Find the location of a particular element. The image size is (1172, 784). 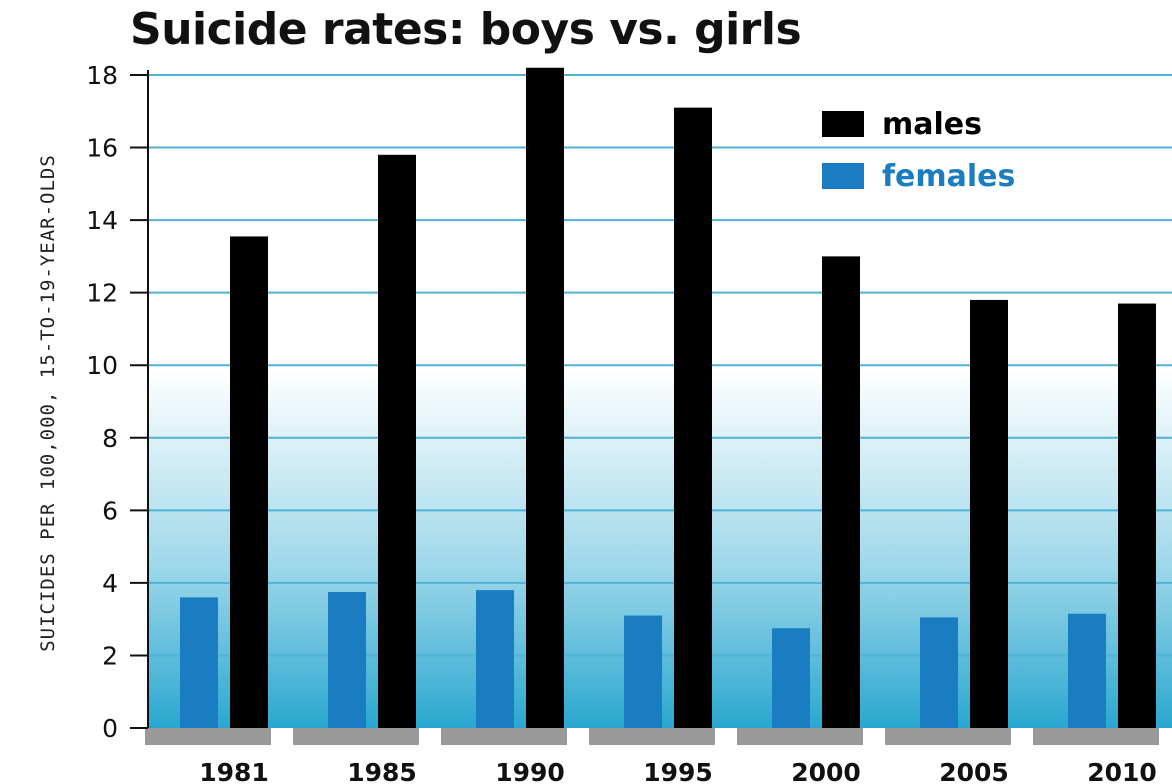

x-tick-label: 1985 is located at coordinates (382, 771).